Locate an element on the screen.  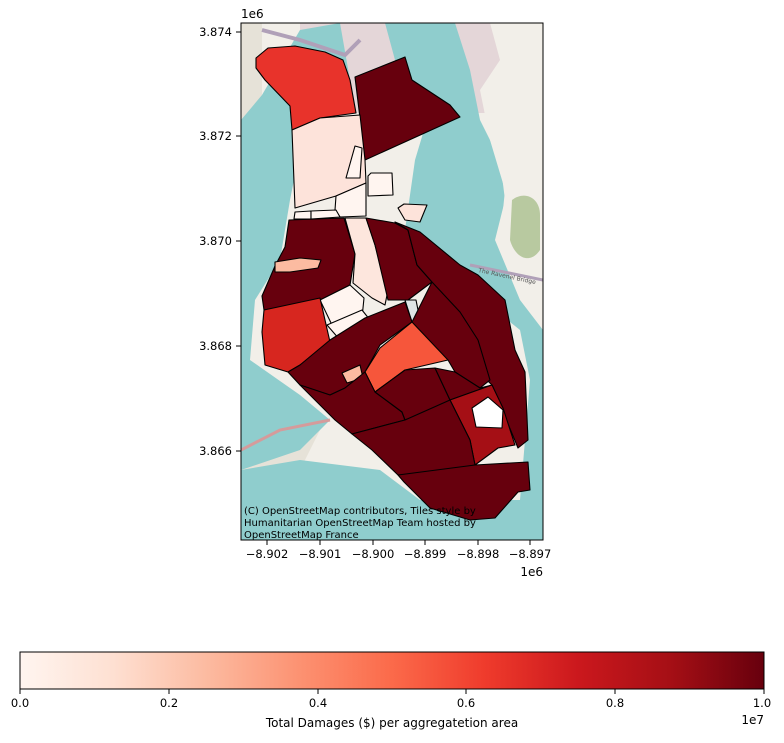
x-tick-label: −8.897 is located at coordinates (530, 554).